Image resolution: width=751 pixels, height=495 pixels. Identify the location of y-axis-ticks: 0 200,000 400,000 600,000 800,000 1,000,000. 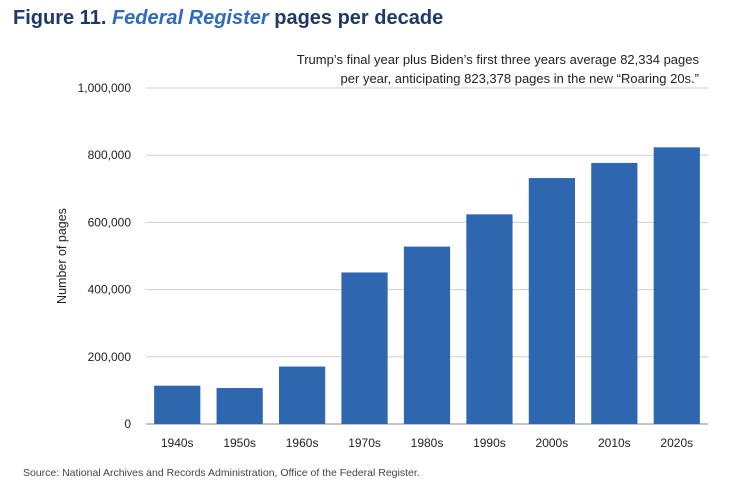
(105, 256).